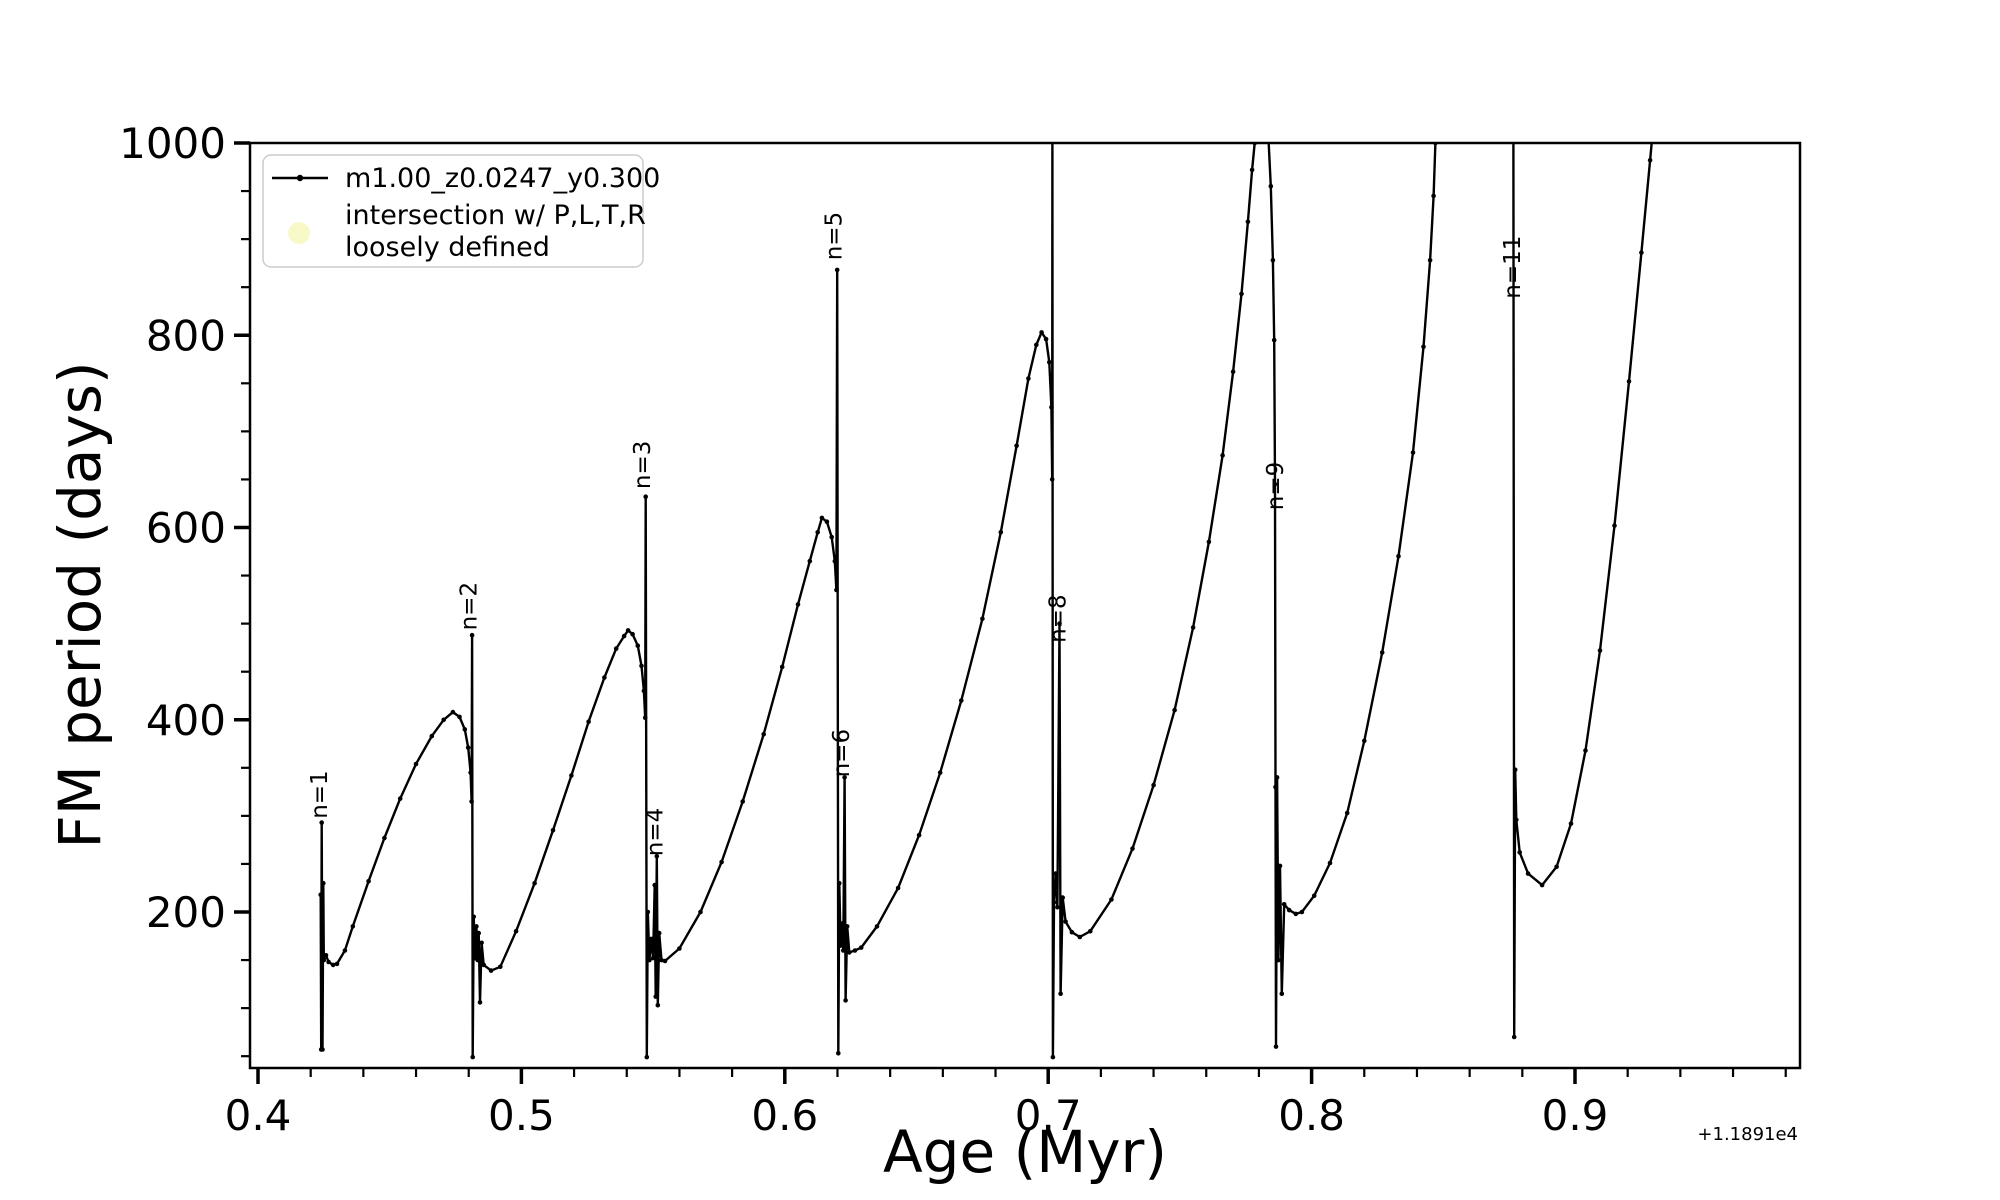 The height and width of the screenshot is (1200, 2000). I want to click on legend-entry2-label-line1: intersection w/ P,L,T,R, so click(495, 215).